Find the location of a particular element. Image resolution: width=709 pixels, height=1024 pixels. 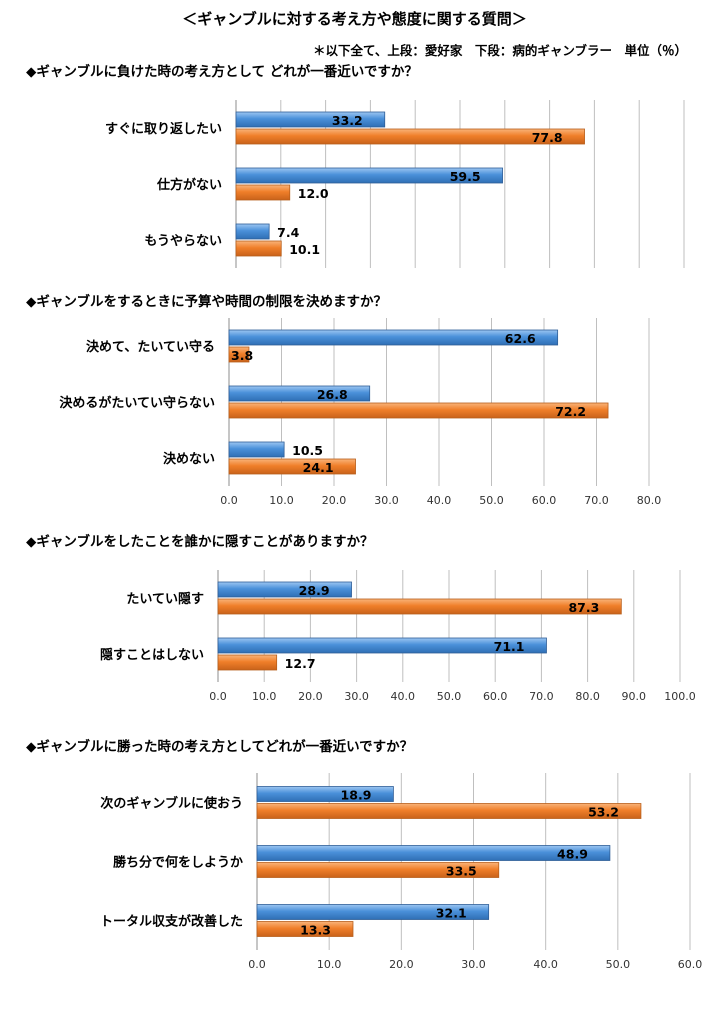

chart-title: ◆ギャンブルに負けた時の考え方として どれが一番近いですか？ is located at coordinates (222, 72).